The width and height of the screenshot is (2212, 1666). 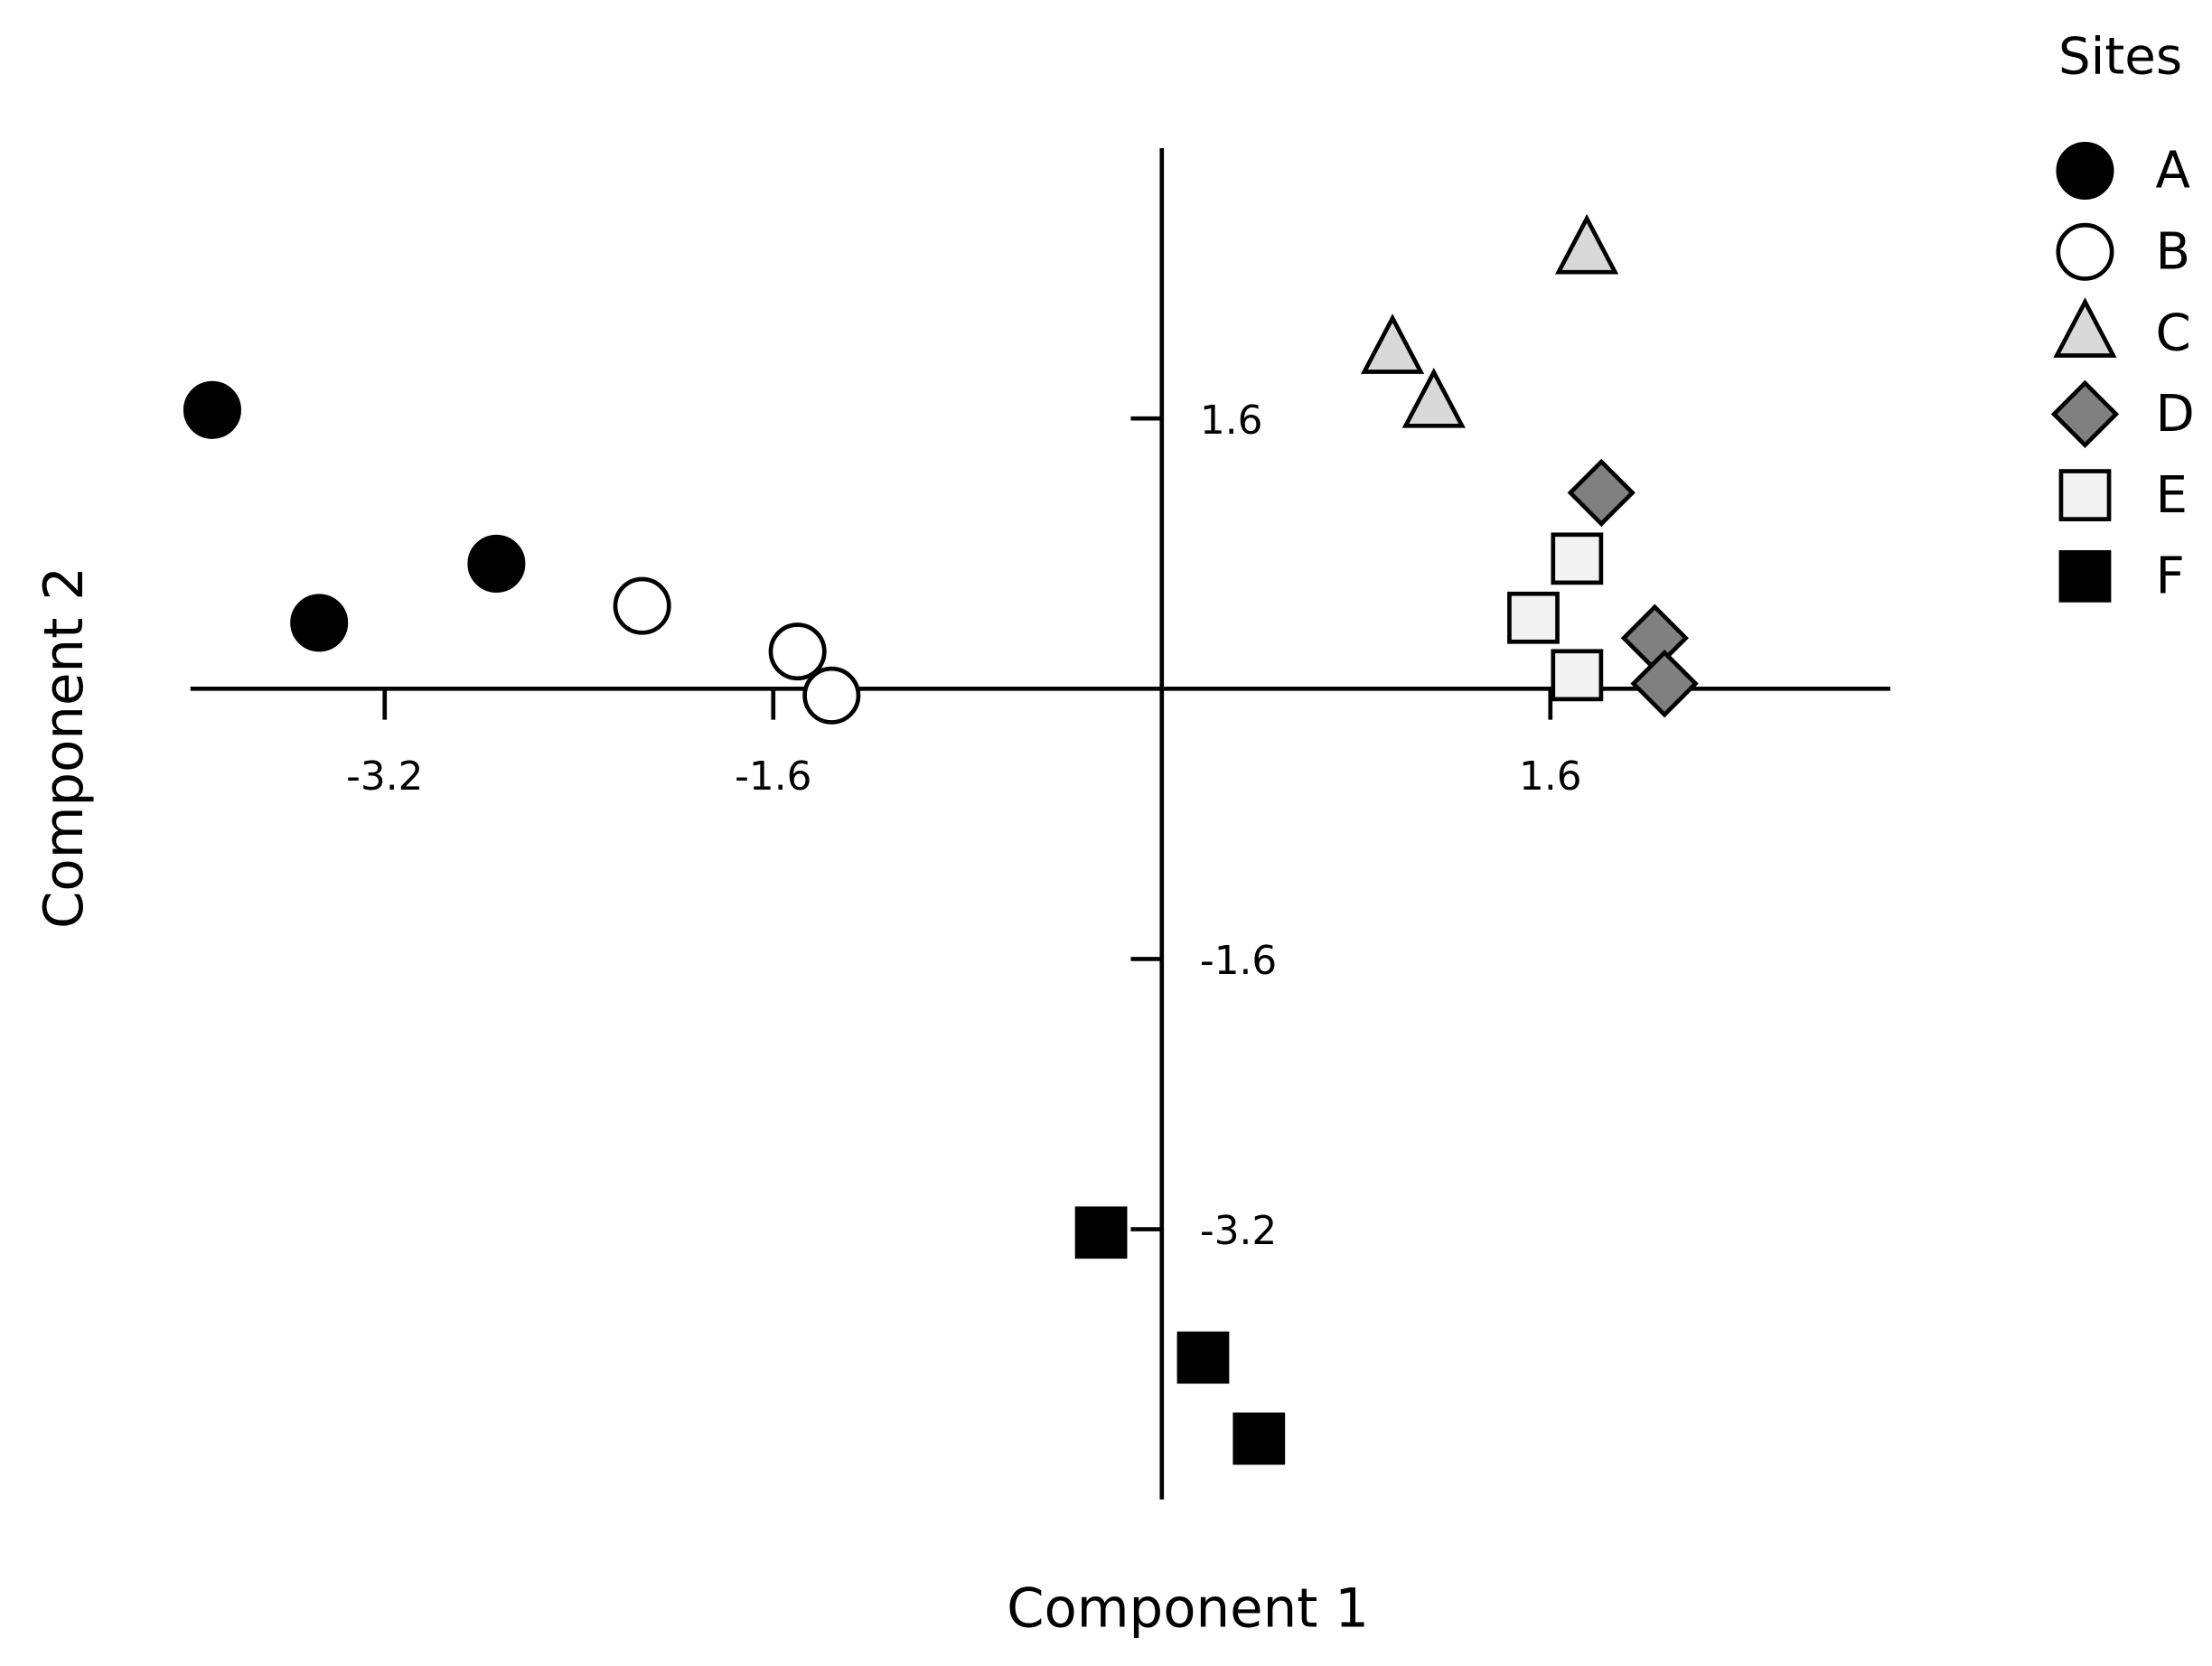 I want to click on x-tick-label: -1.6, so click(x=773, y=777).